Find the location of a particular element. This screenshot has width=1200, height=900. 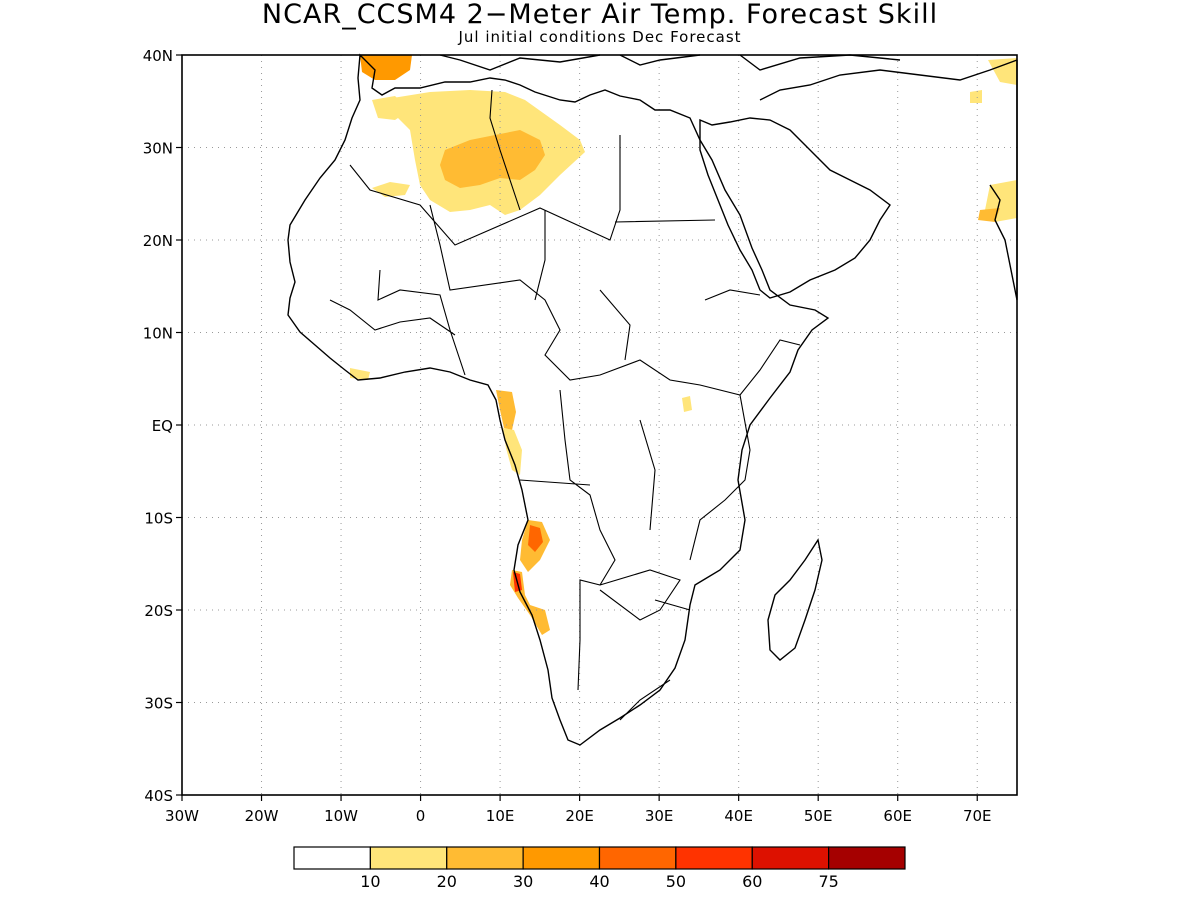

lat-label: 20S is located at coordinates (158, 611).